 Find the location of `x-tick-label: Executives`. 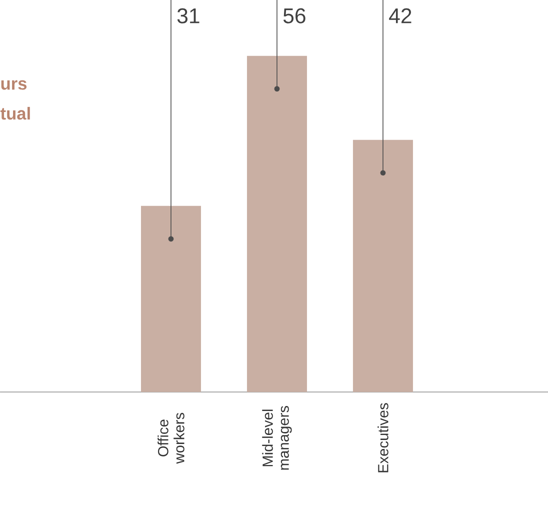

x-tick-label: Executives is located at coordinates (383, 437).